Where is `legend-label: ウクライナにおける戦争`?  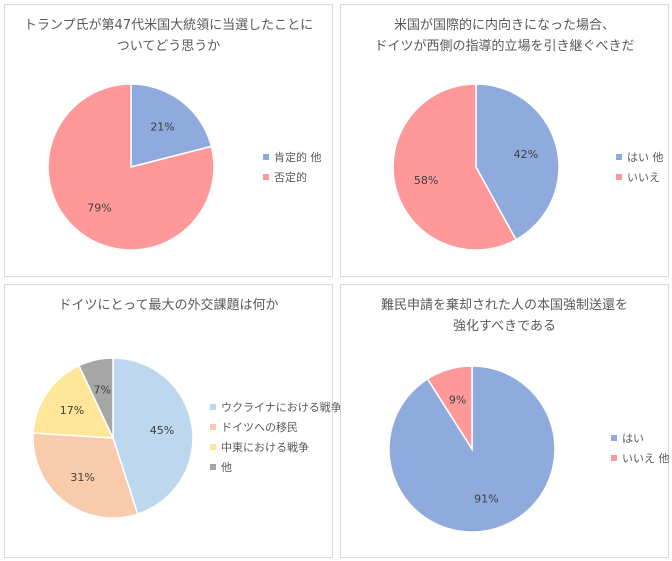
legend-label: ウクライナにおける戦争 is located at coordinates (281, 407).